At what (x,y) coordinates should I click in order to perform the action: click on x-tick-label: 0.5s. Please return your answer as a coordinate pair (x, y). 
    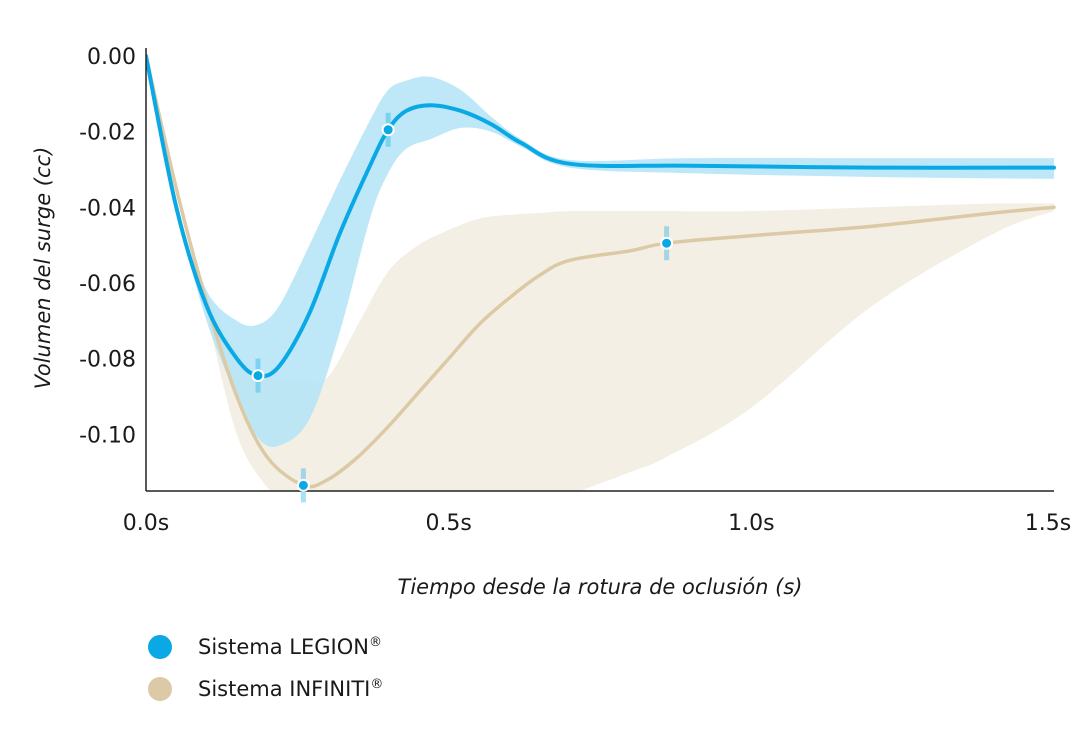
    Looking at the image, I should click on (448, 523).